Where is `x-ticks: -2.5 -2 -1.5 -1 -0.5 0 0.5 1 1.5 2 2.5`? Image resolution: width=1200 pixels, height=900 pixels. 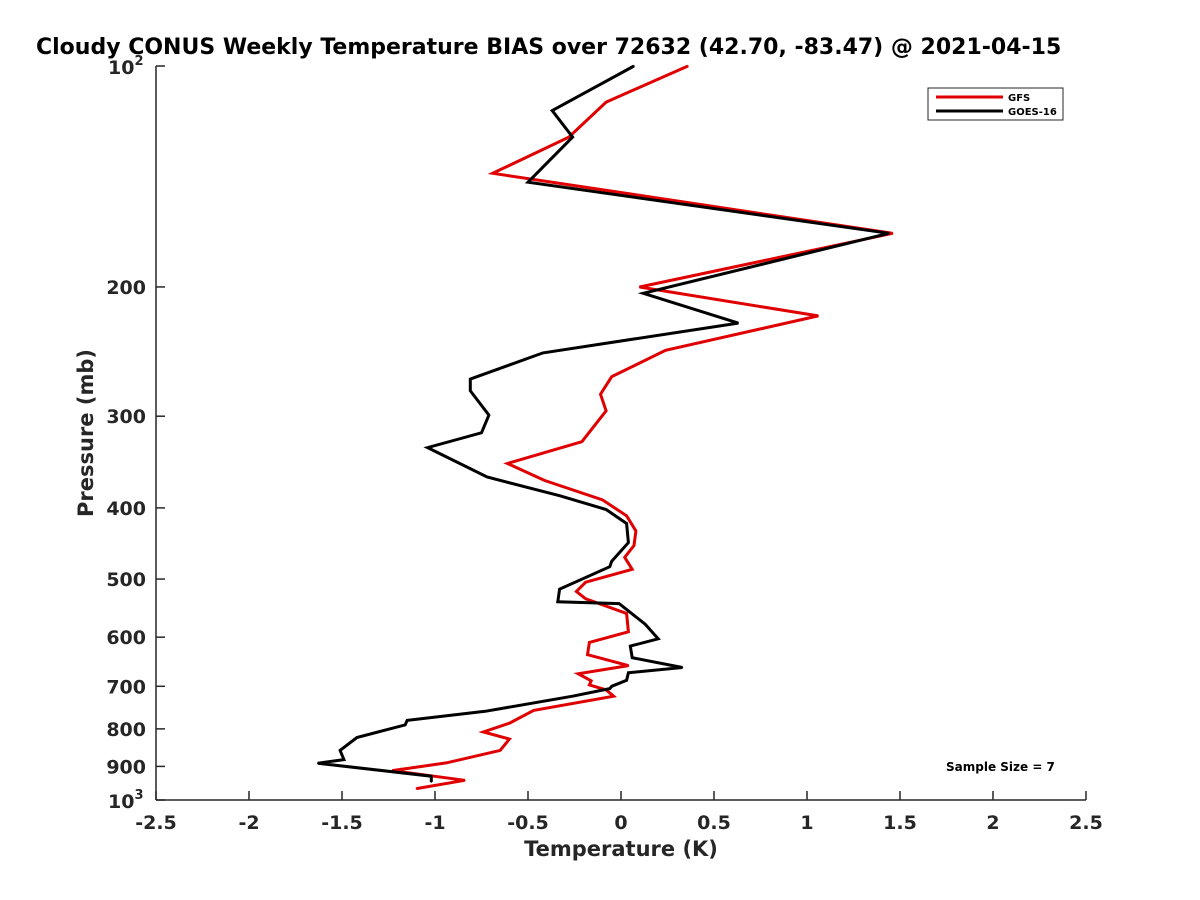
x-ticks: -2.5 -2 -1.5 -1 -0.5 0 0.5 1 1.5 2 2.5 is located at coordinates (619, 812).